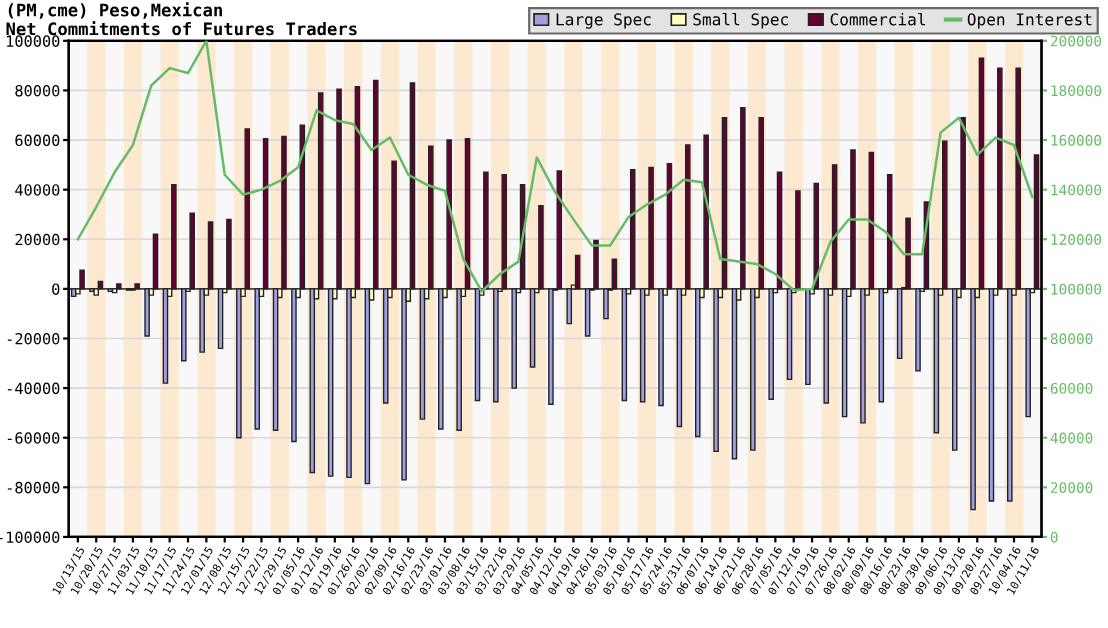 This screenshot has width=1108, height=628. I want to click on chart-subtitle: Net Commitments of Futures Traders, so click(181, 28).